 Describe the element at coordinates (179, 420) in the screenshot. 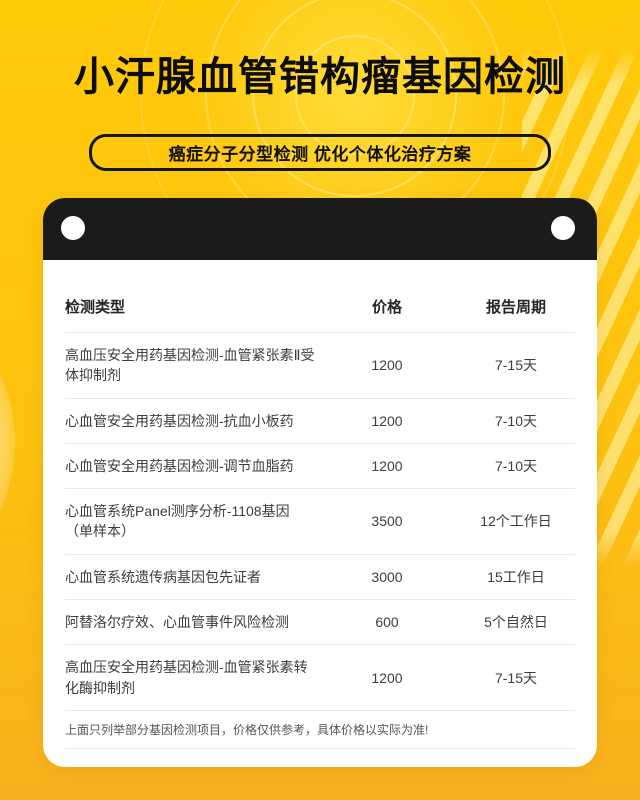

I see `test-type-cell: 心血管安全用药基因检测-抗血小板药` at that location.